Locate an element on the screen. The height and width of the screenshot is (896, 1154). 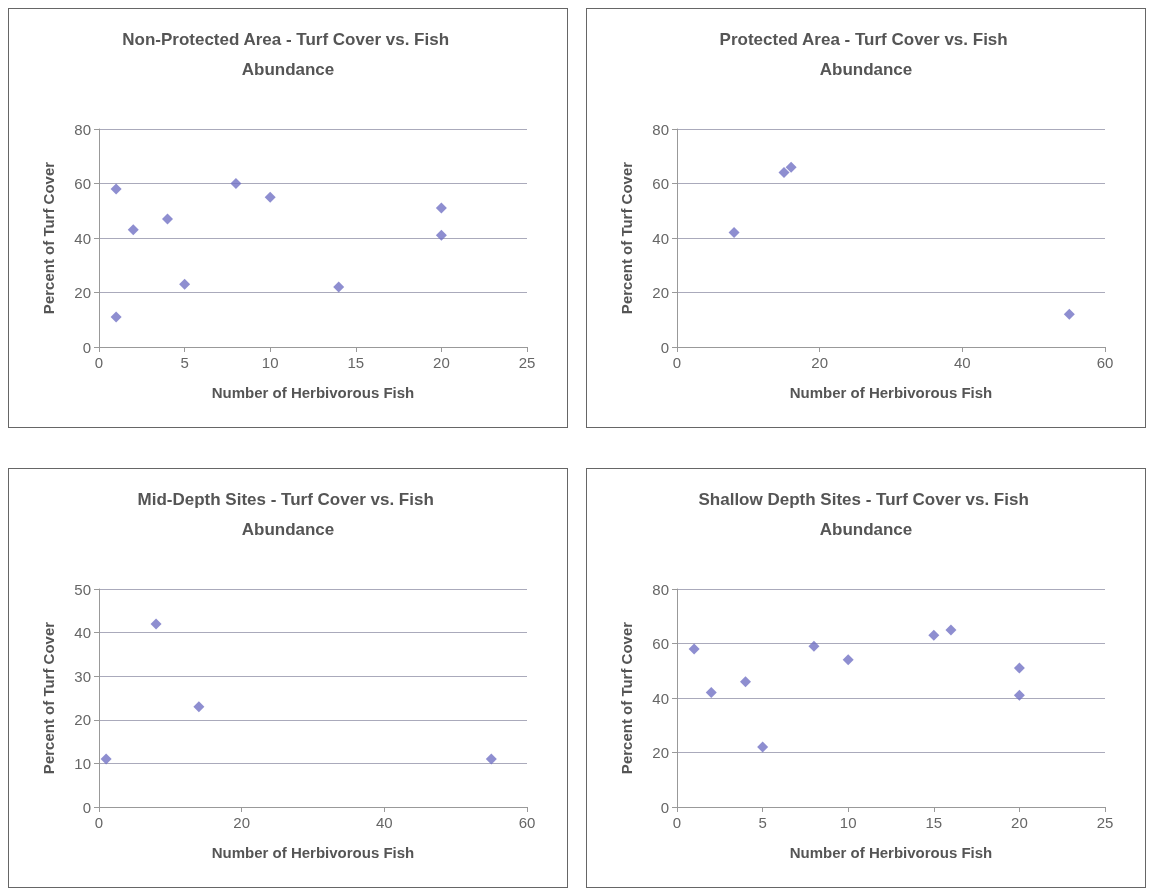
chart-title: Non-Protected Area - Turf Cover vs. Fish Abundance is located at coordinates (288, 54).